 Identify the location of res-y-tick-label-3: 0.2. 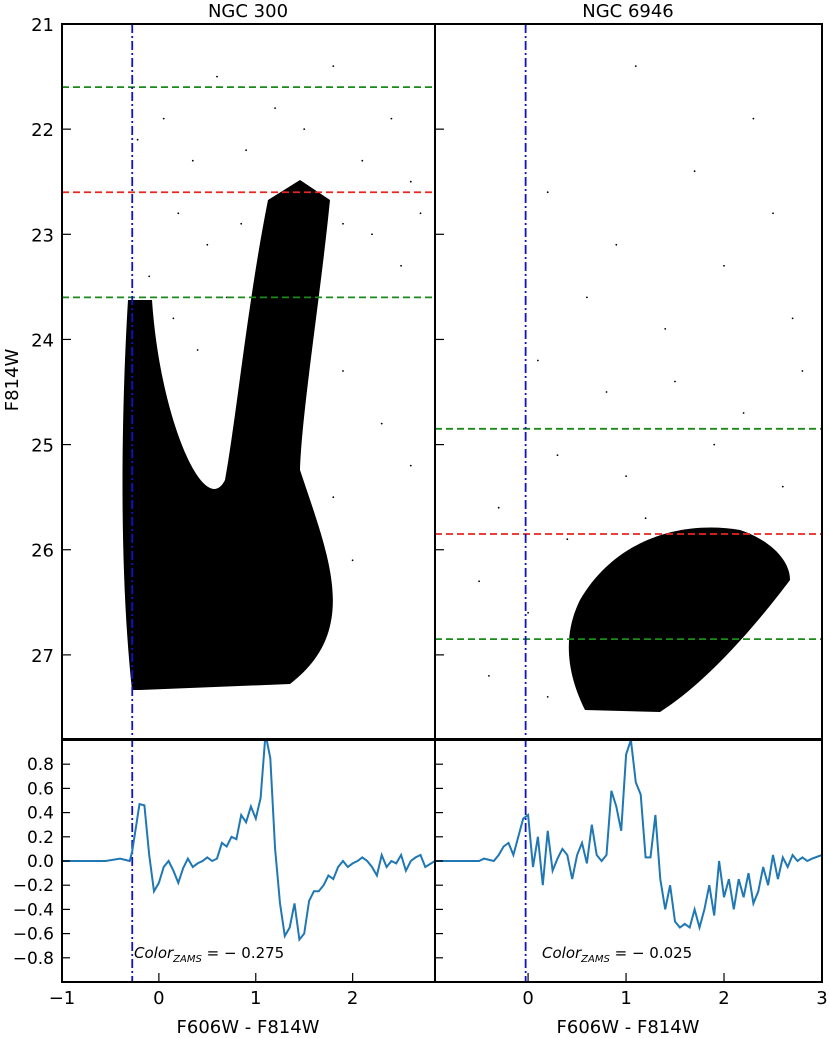
(40, 838).